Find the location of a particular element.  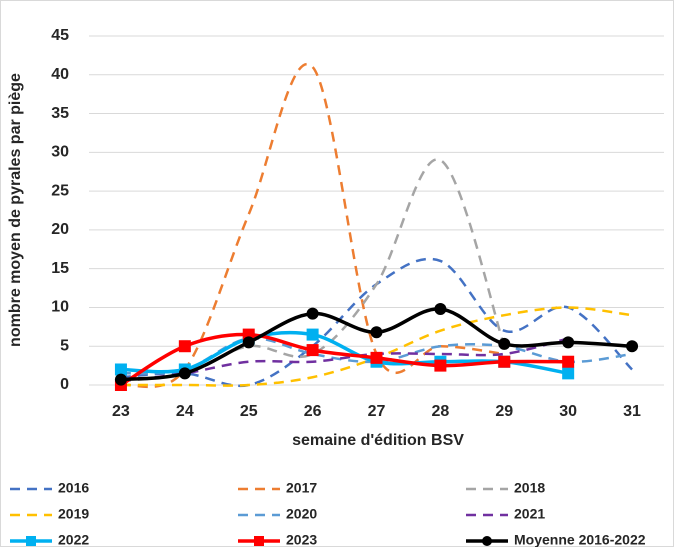

y-tick-label: 15 is located at coordinates (60, 268).